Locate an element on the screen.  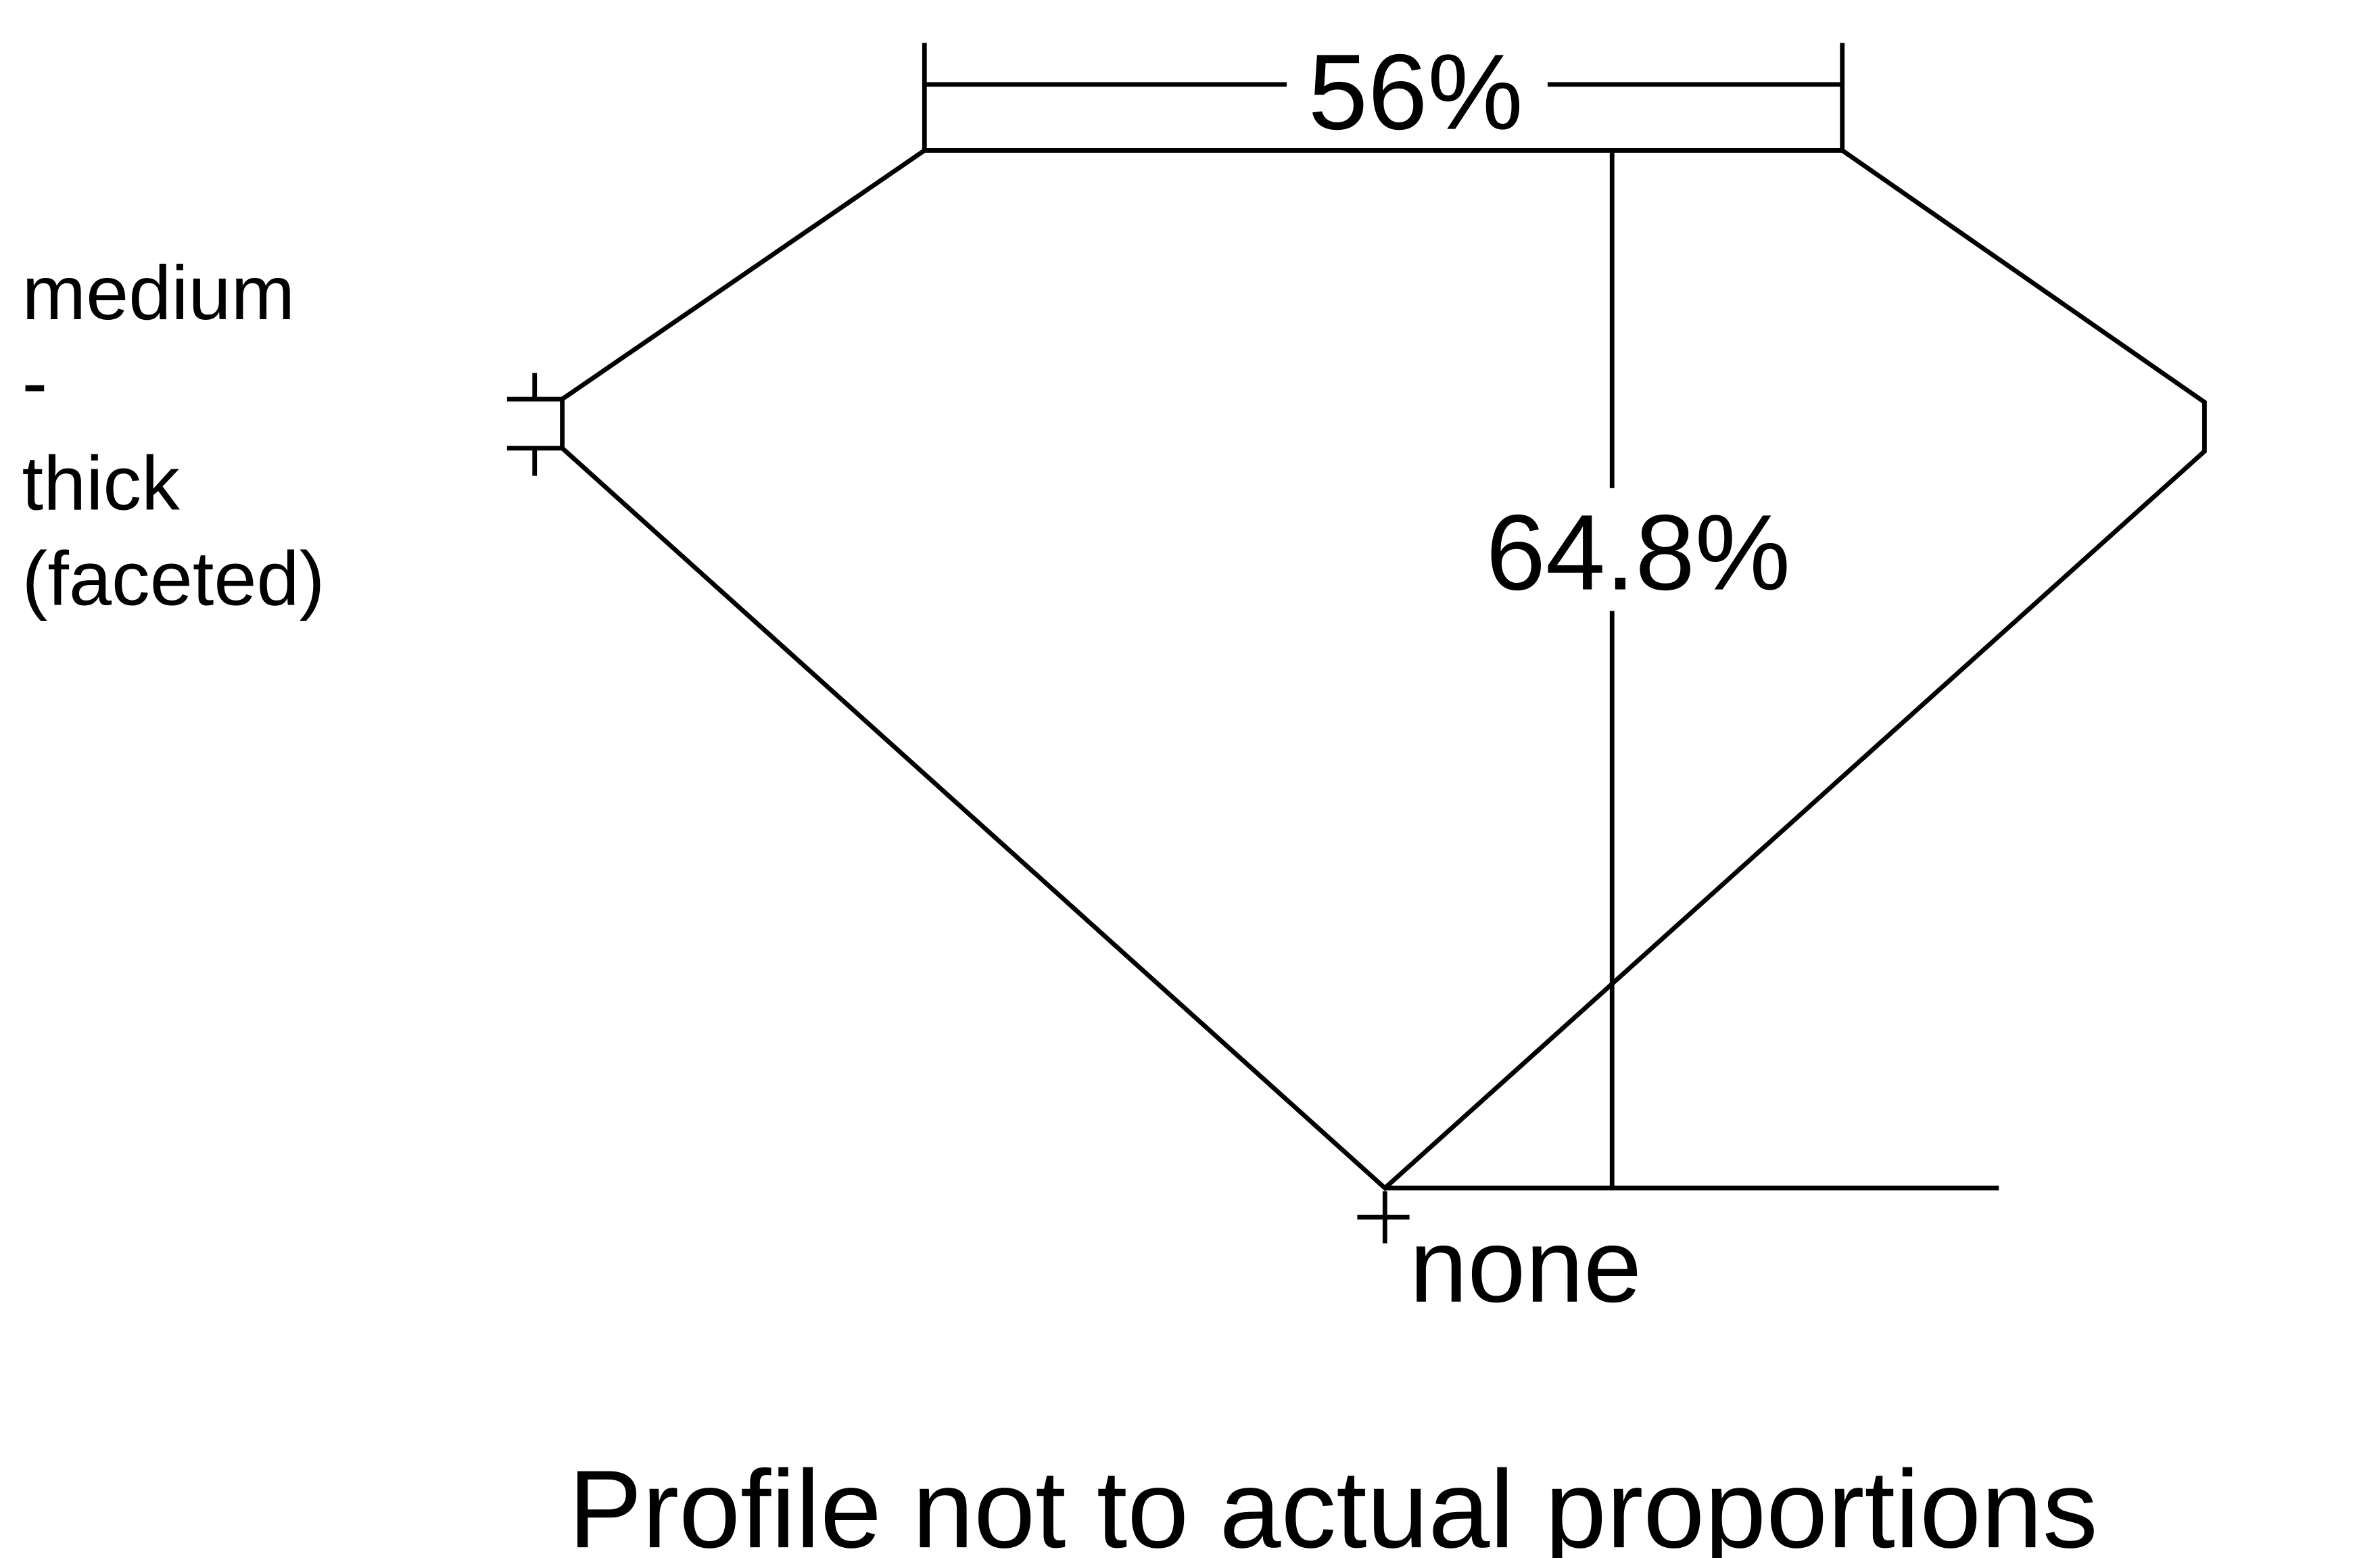
girdle-label-line: medium is located at coordinates (159, 293).